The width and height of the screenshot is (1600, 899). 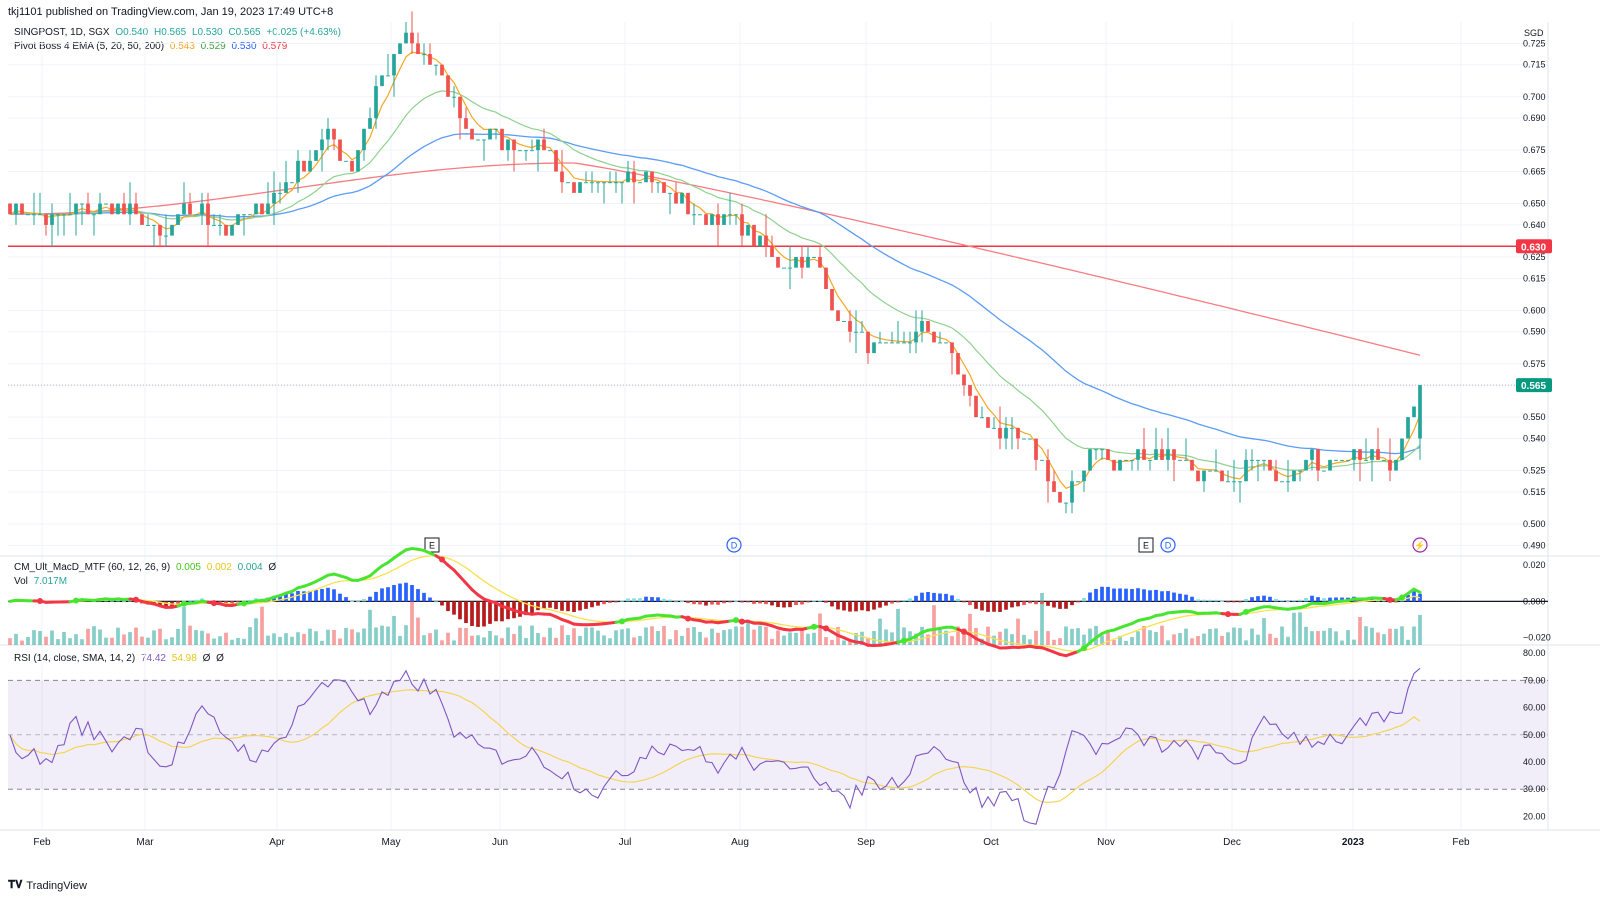 What do you see at coordinates (220, 658) in the screenshot?
I see `rsi-empty-2: Ø` at bounding box center [220, 658].